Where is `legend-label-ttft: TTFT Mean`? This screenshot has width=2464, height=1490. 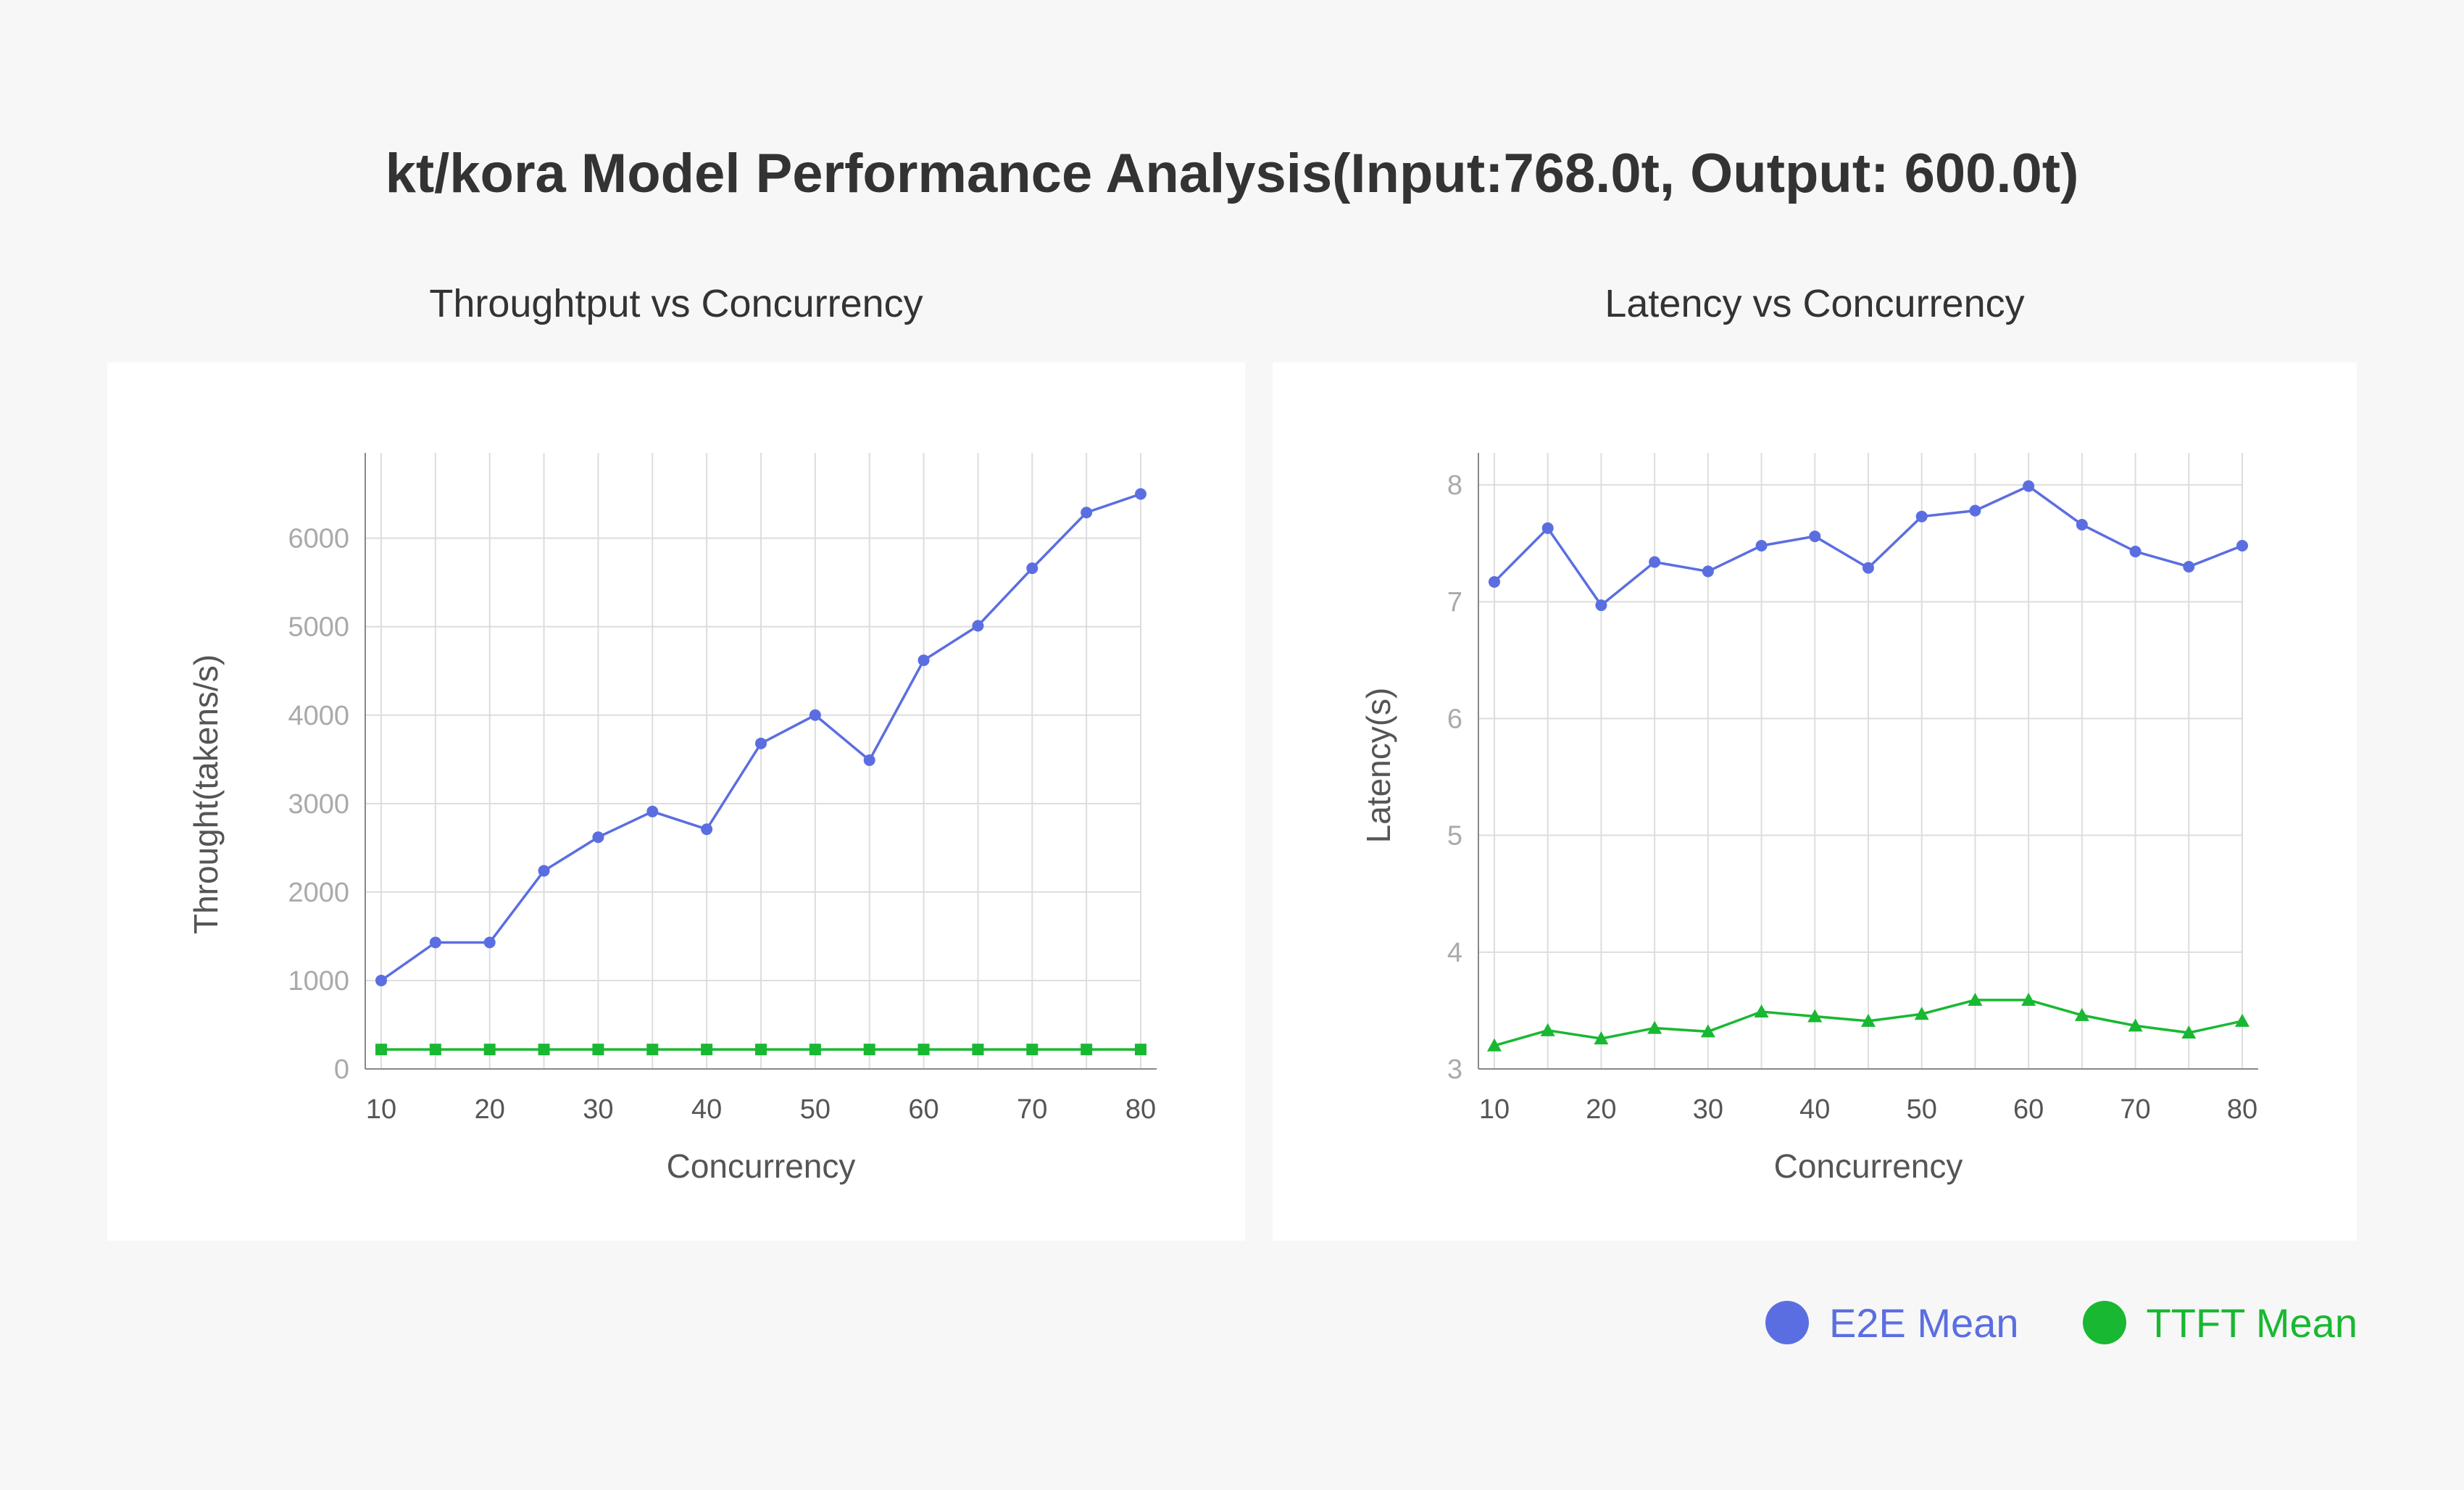
legend-label-ttft: TTFT Mean is located at coordinates (2252, 1322).